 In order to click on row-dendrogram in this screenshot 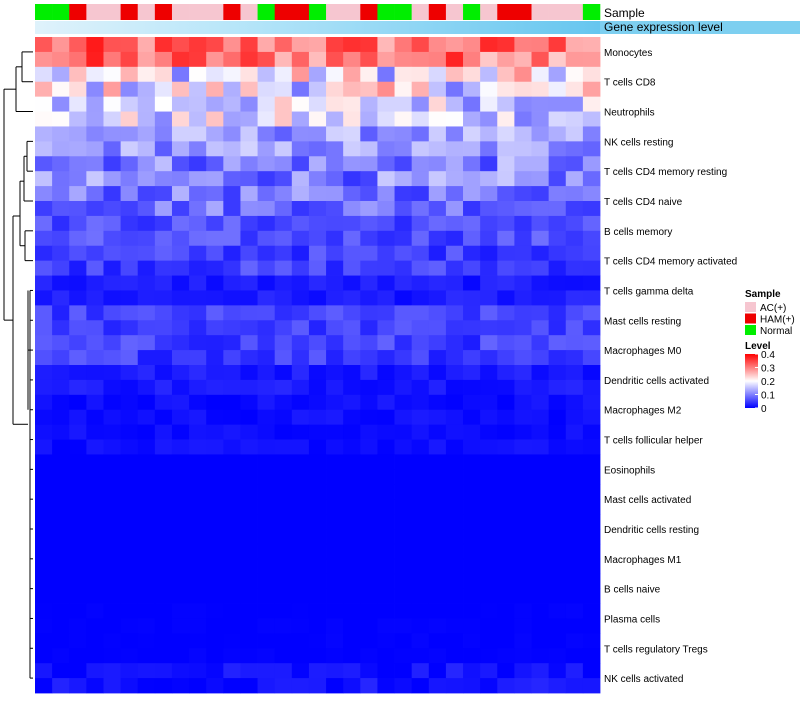, I will do `click(18, 365)`.